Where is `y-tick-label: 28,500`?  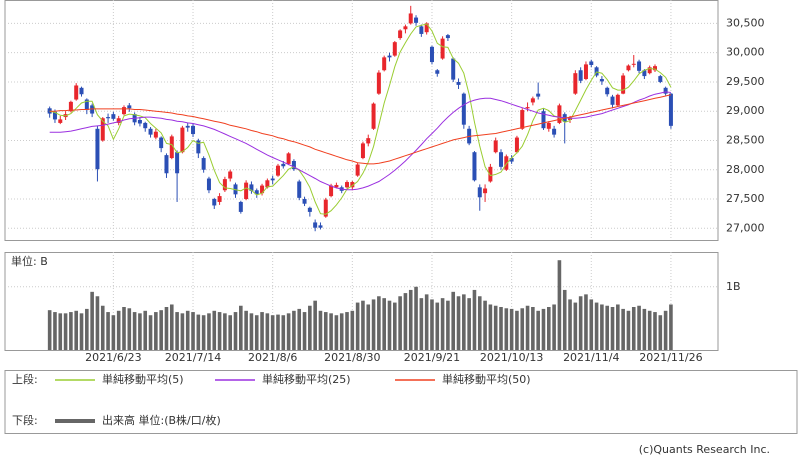 y-tick-label: 28,500 is located at coordinates (745, 139).